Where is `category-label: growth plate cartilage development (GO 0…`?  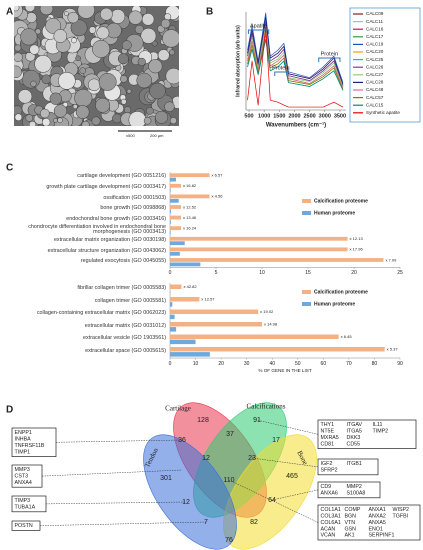 category-label: growth plate cartilage development (GO 0… is located at coordinates (106, 187).